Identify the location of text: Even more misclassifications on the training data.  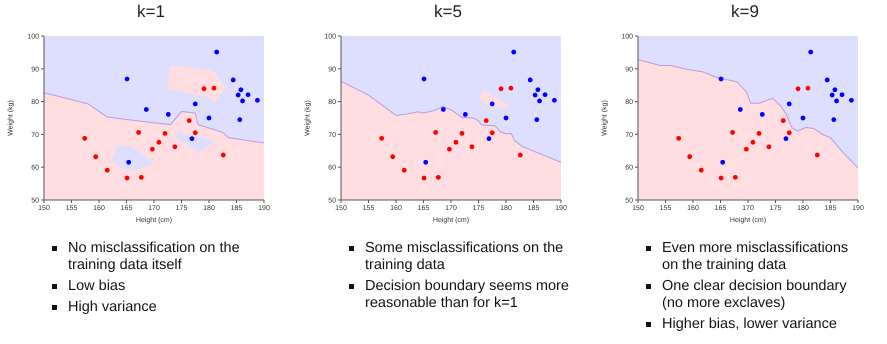
(755, 256).